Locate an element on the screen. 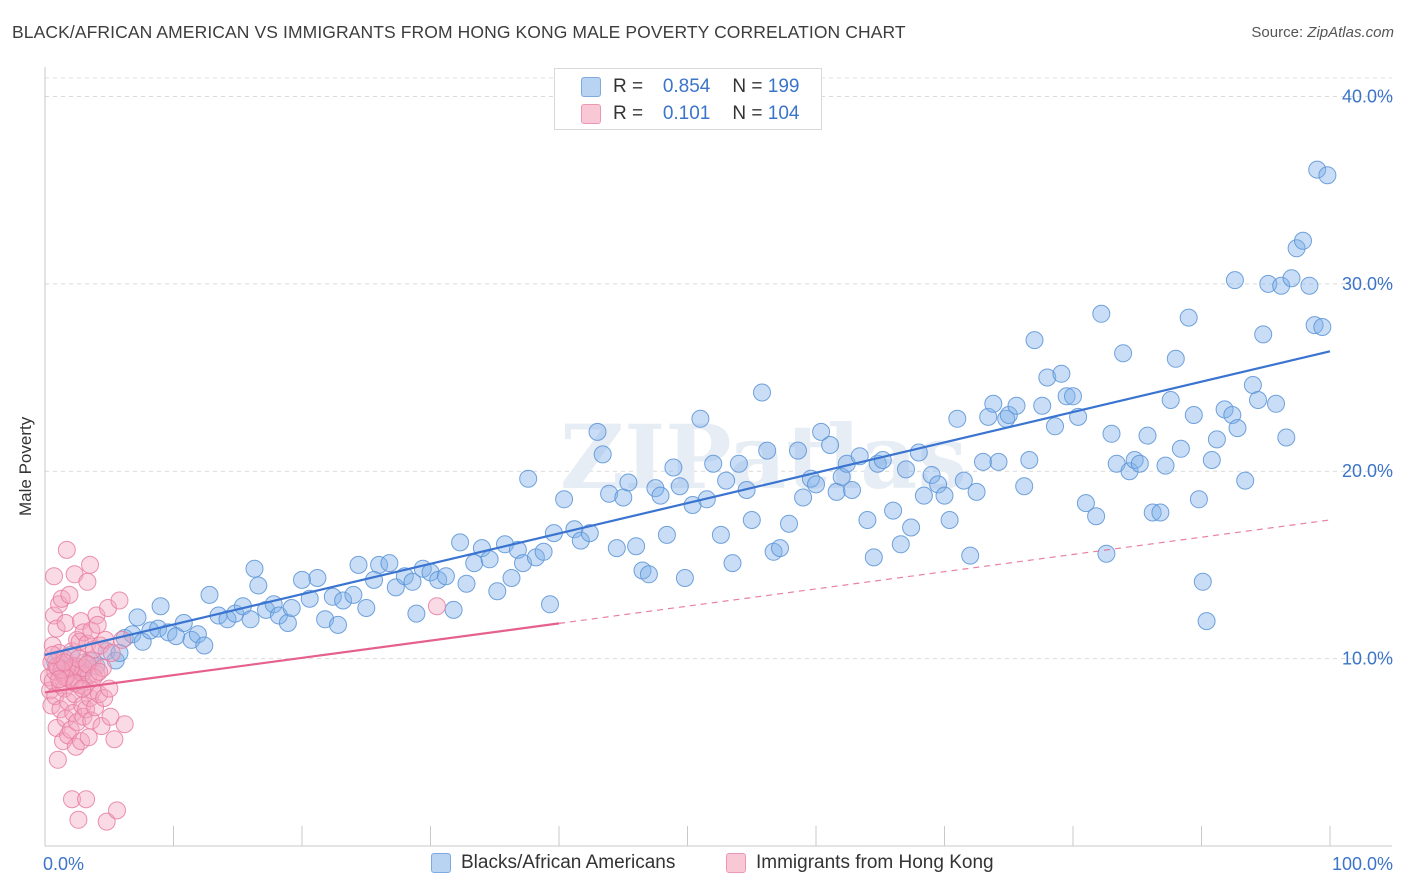 The height and width of the screenshot is (892, 1406). y-tick-label: 10.0% is located at coordinates (1367, 659).